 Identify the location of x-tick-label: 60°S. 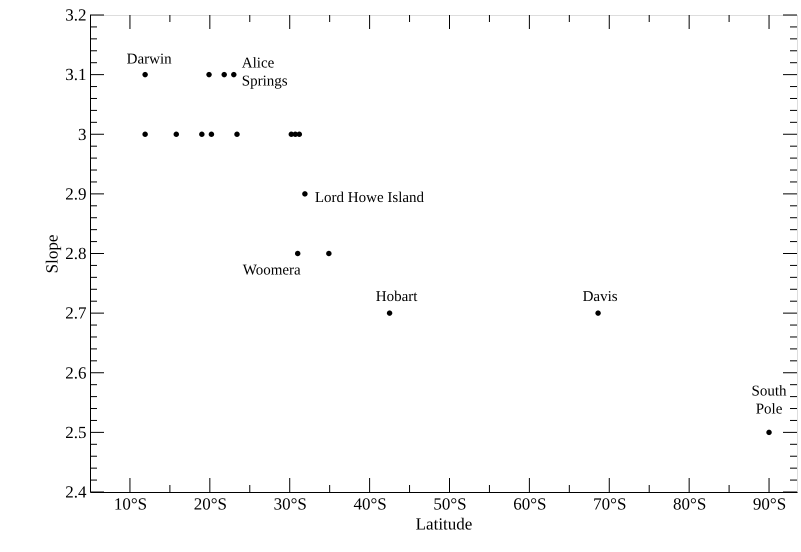
(530, 504).